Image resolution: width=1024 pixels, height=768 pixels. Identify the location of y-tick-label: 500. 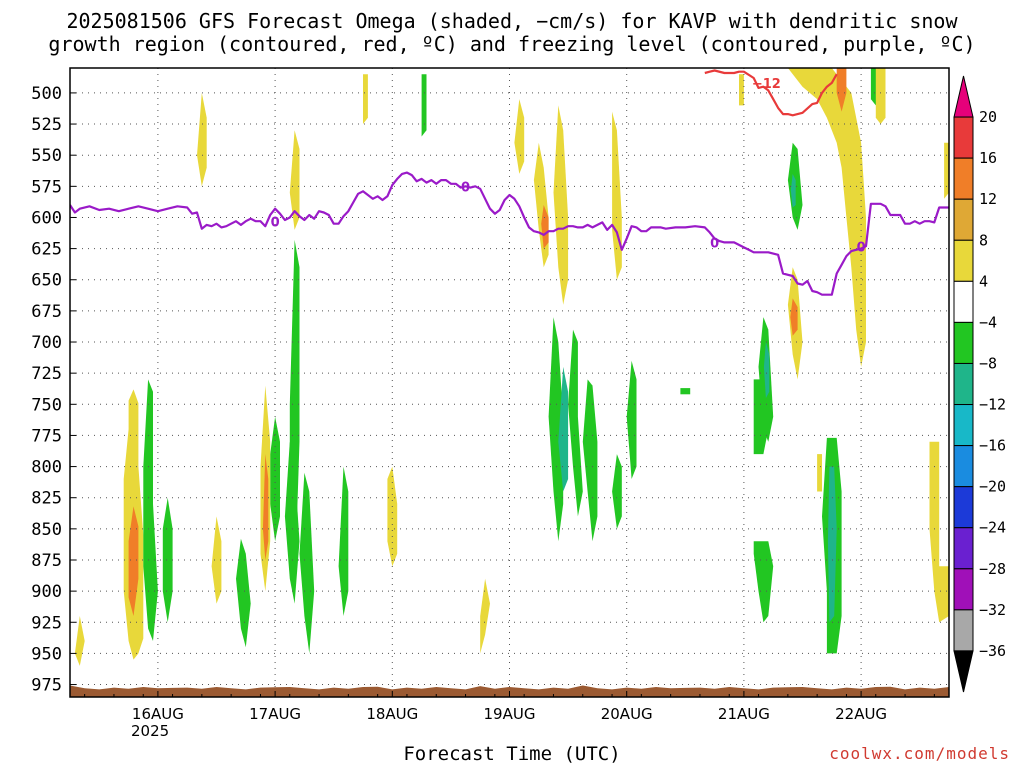
(46, 94).